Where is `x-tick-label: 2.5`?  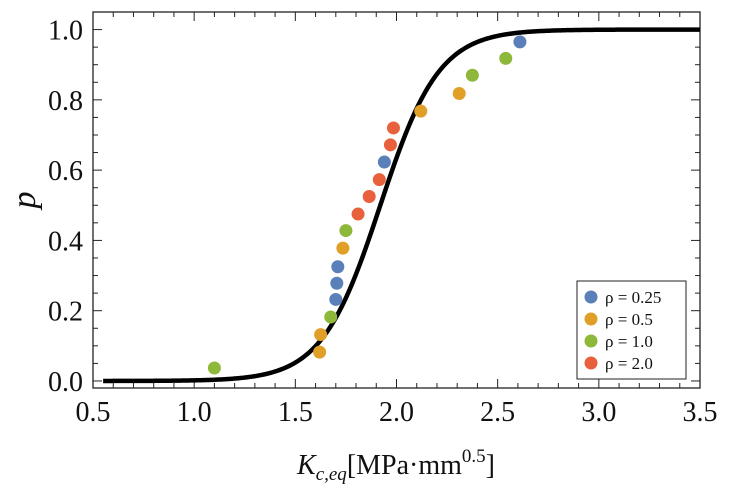
x-tick-label: 2.5 is located at coordinates (497, 412).